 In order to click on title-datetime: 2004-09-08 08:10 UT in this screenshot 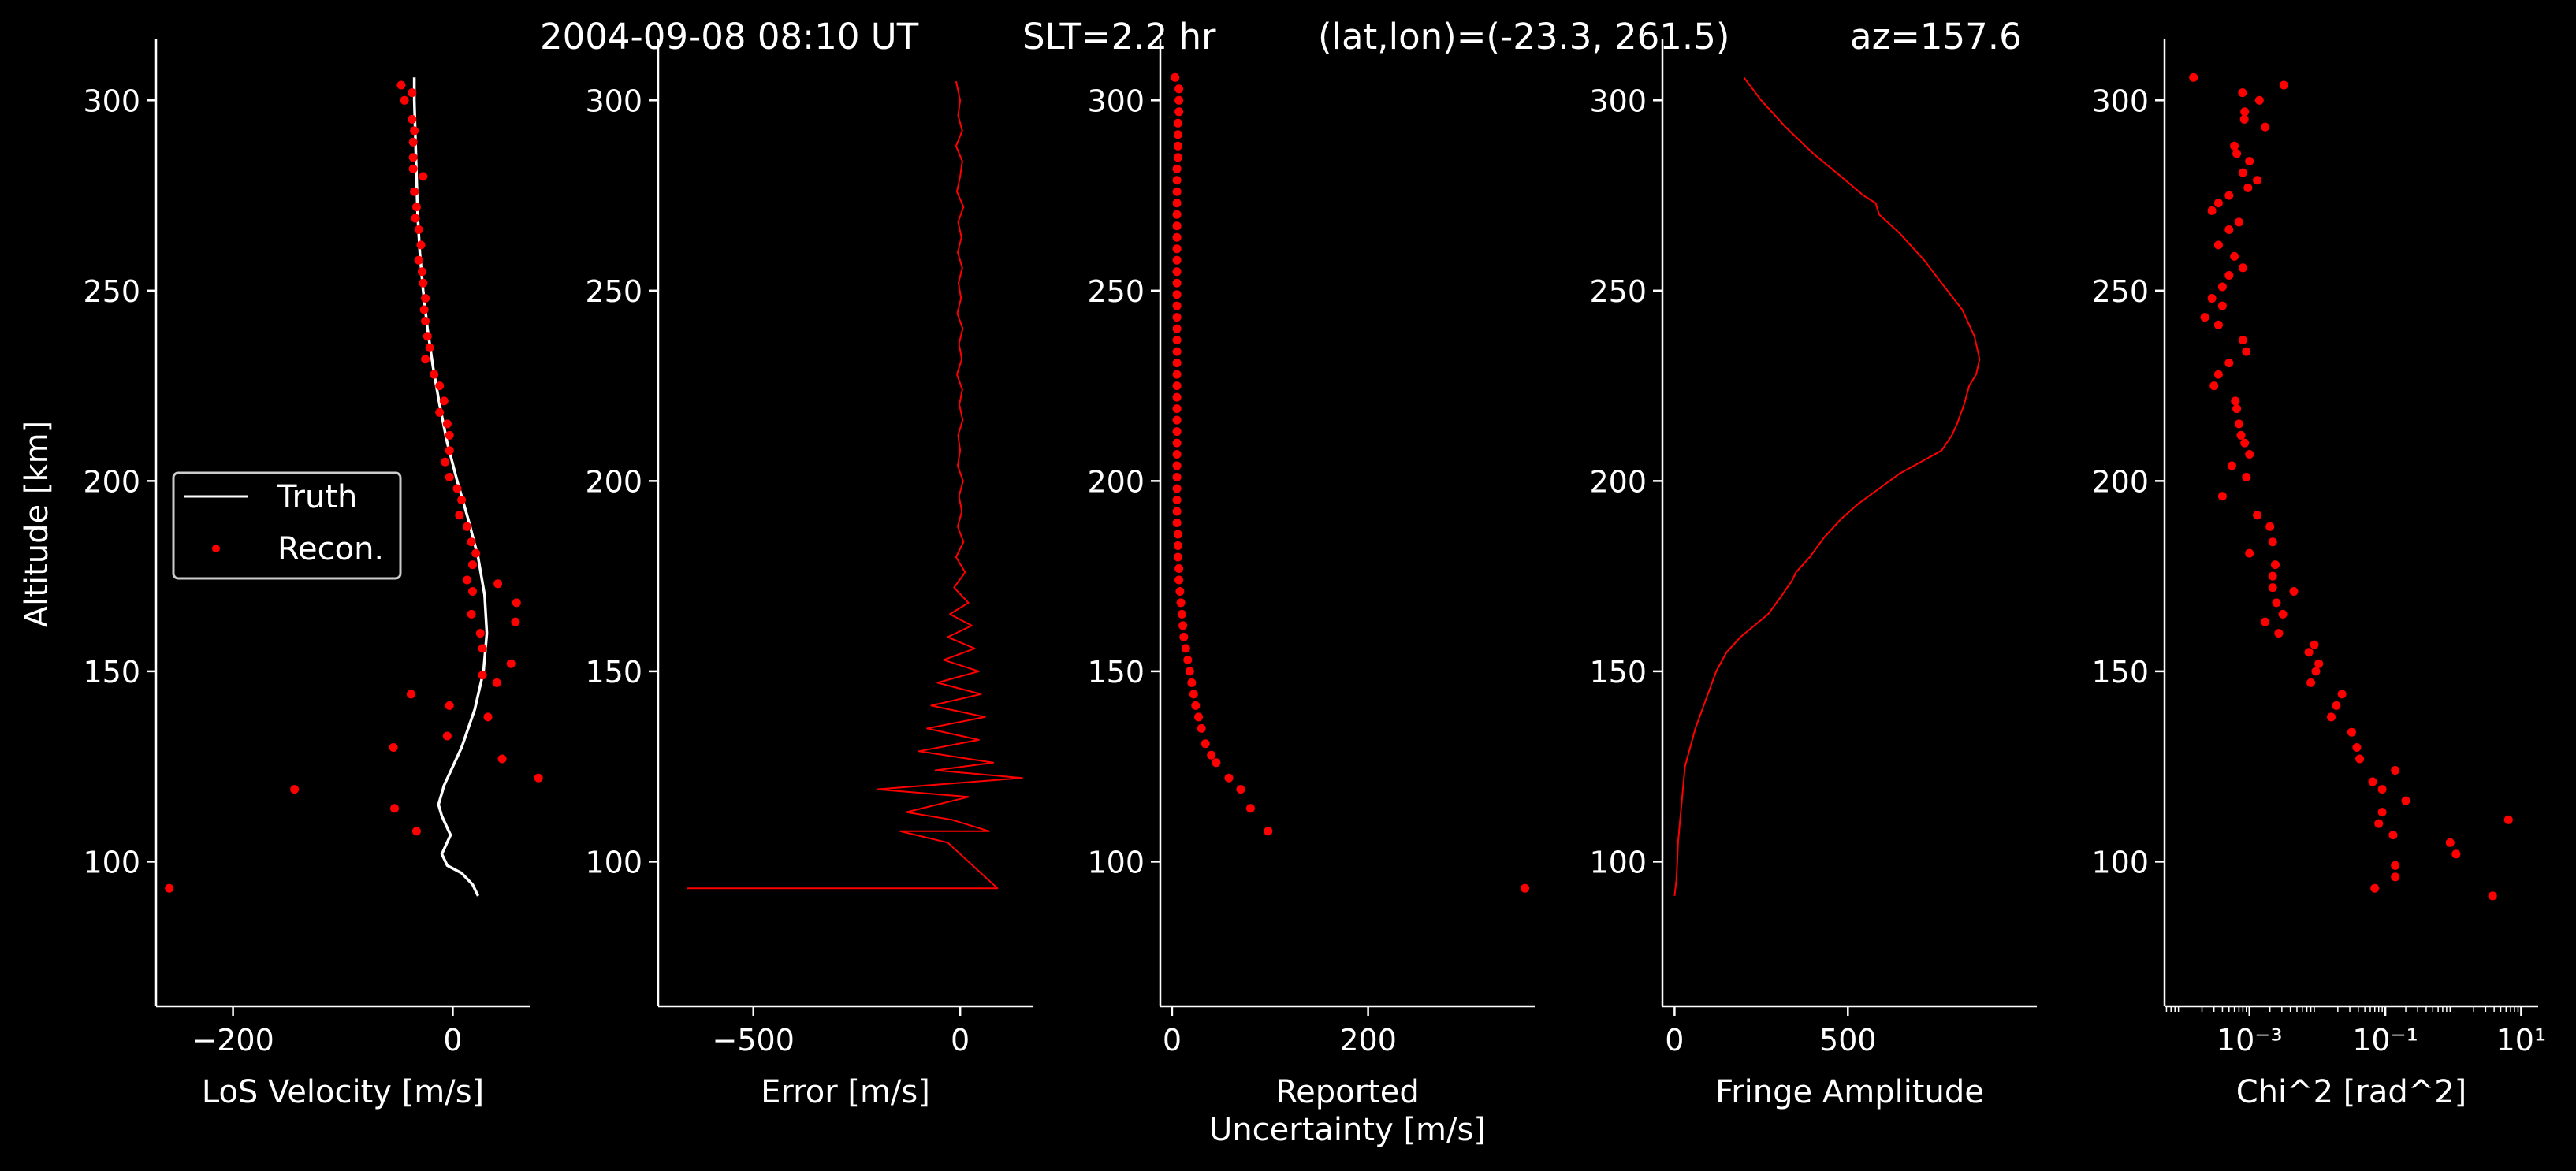, I will do `click(729, 37)`.